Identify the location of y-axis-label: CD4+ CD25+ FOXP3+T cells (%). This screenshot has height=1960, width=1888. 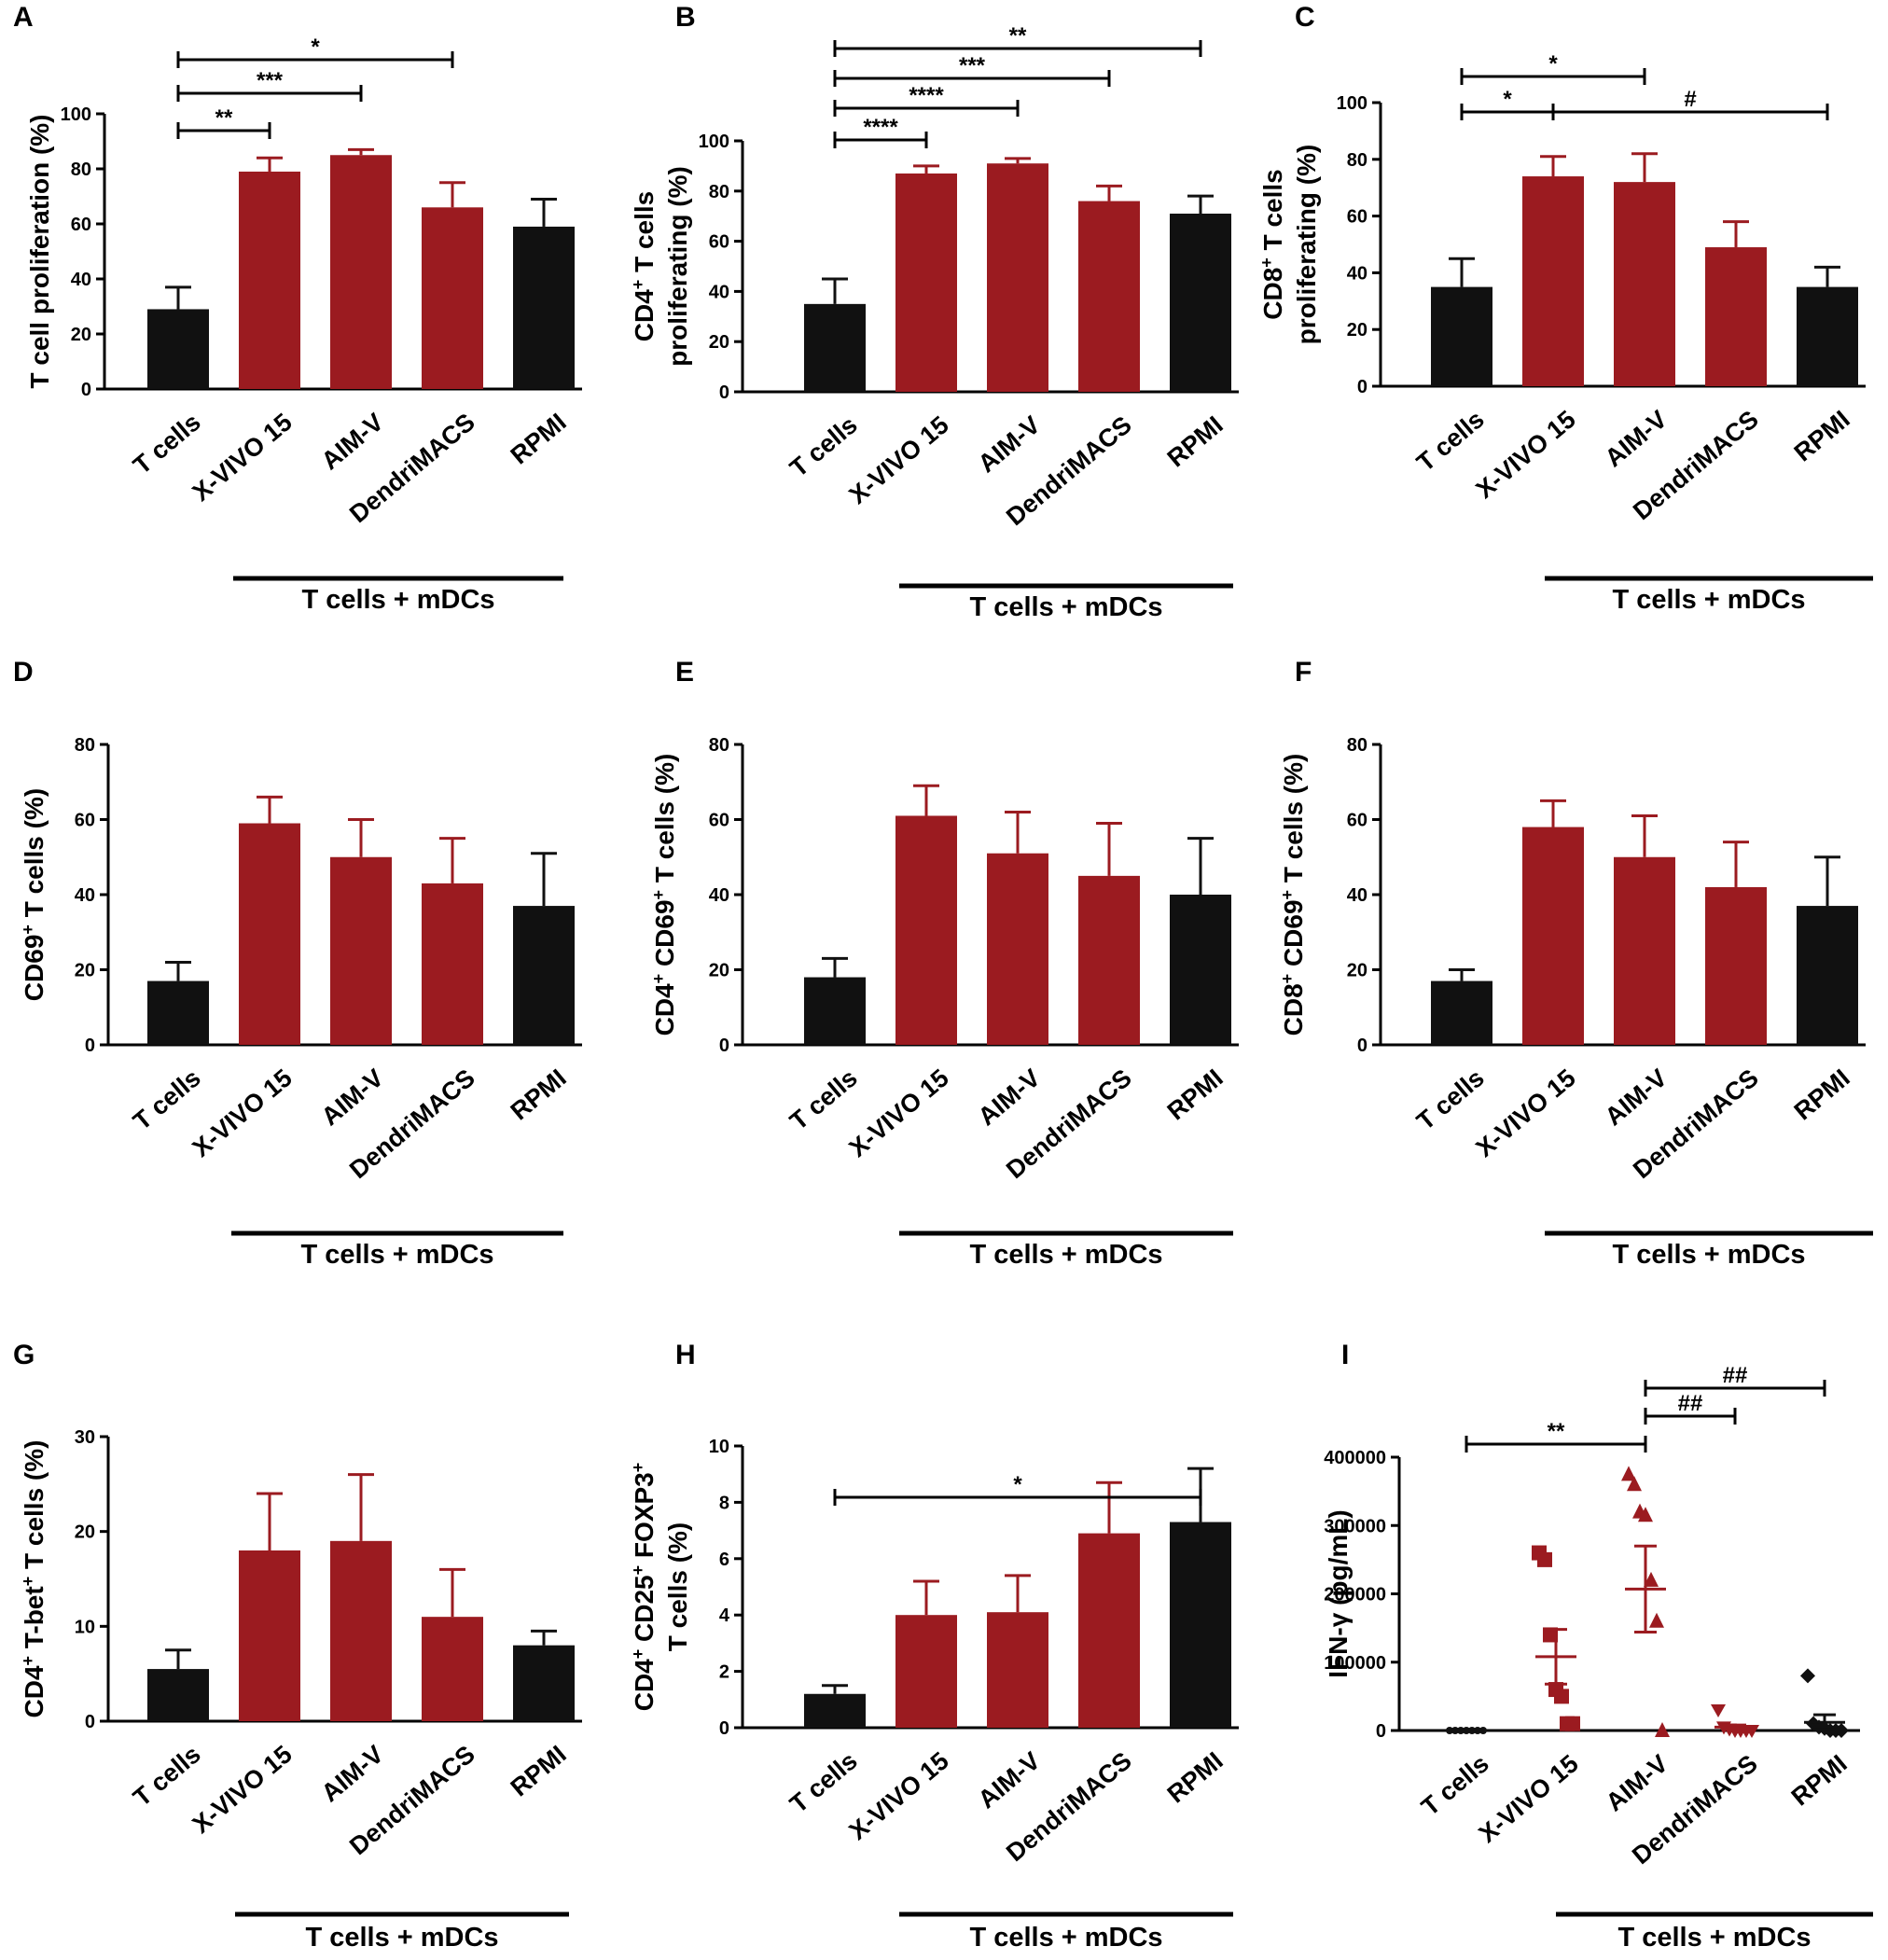
(661, 1587).